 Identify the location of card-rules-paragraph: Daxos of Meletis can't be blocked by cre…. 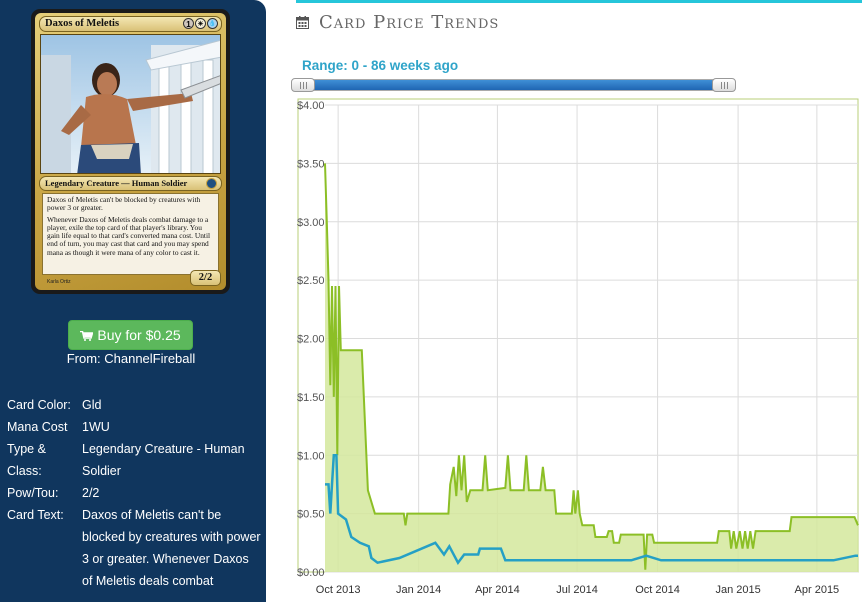
(124, 204).